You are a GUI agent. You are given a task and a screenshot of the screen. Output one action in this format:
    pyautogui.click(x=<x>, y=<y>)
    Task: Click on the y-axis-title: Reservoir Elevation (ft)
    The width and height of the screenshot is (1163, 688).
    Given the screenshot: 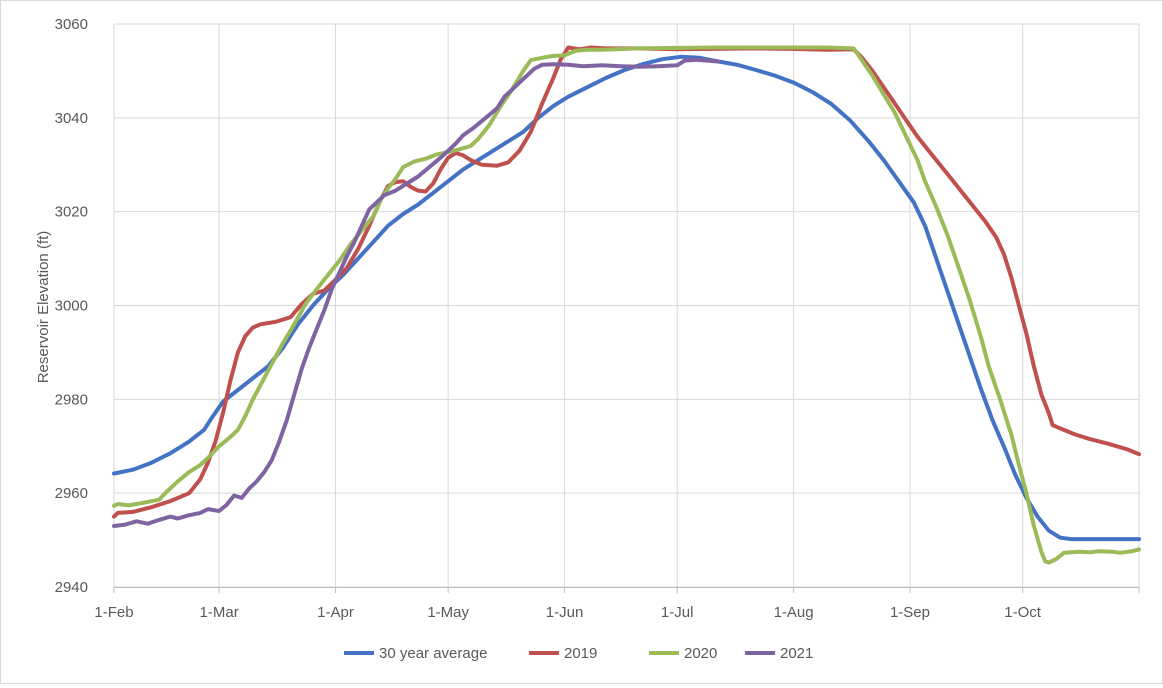 What is the action you would take?
    pyautogui.click(x=43, y=307)
    